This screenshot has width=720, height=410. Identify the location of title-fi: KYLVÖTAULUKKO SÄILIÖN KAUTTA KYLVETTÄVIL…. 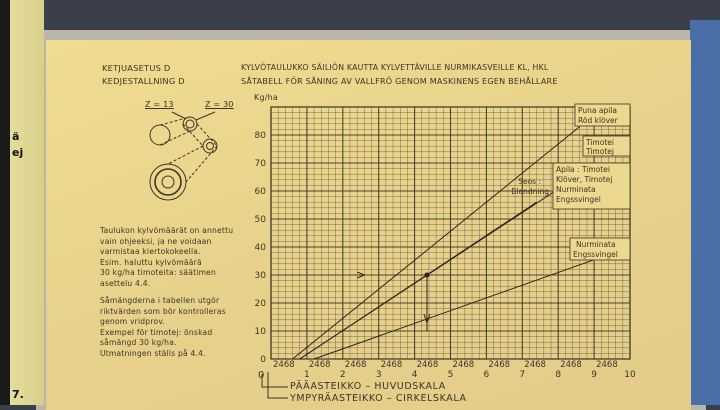
(395, 67).